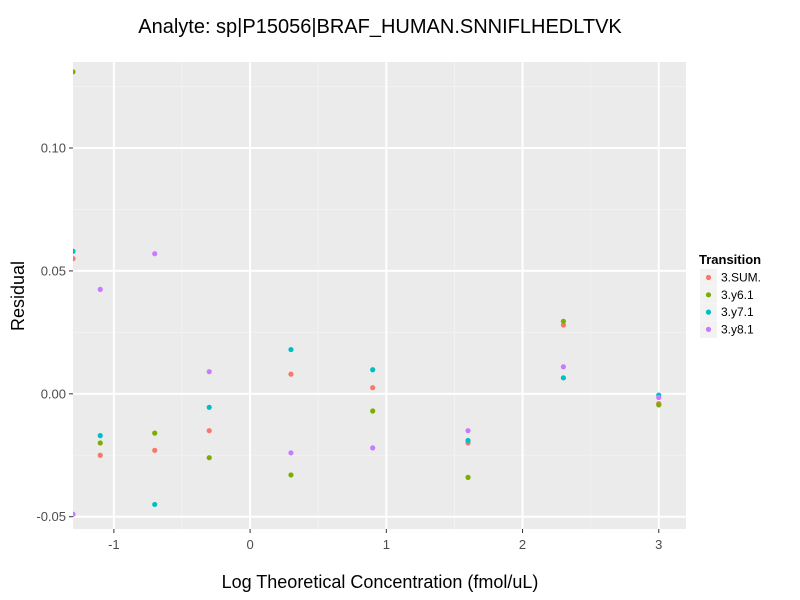 The image size is (800, 600). What do you see at coordinates (730, 259) in the screenshot?
I see `legend-title: Transition` at bounding box center [730, 259].